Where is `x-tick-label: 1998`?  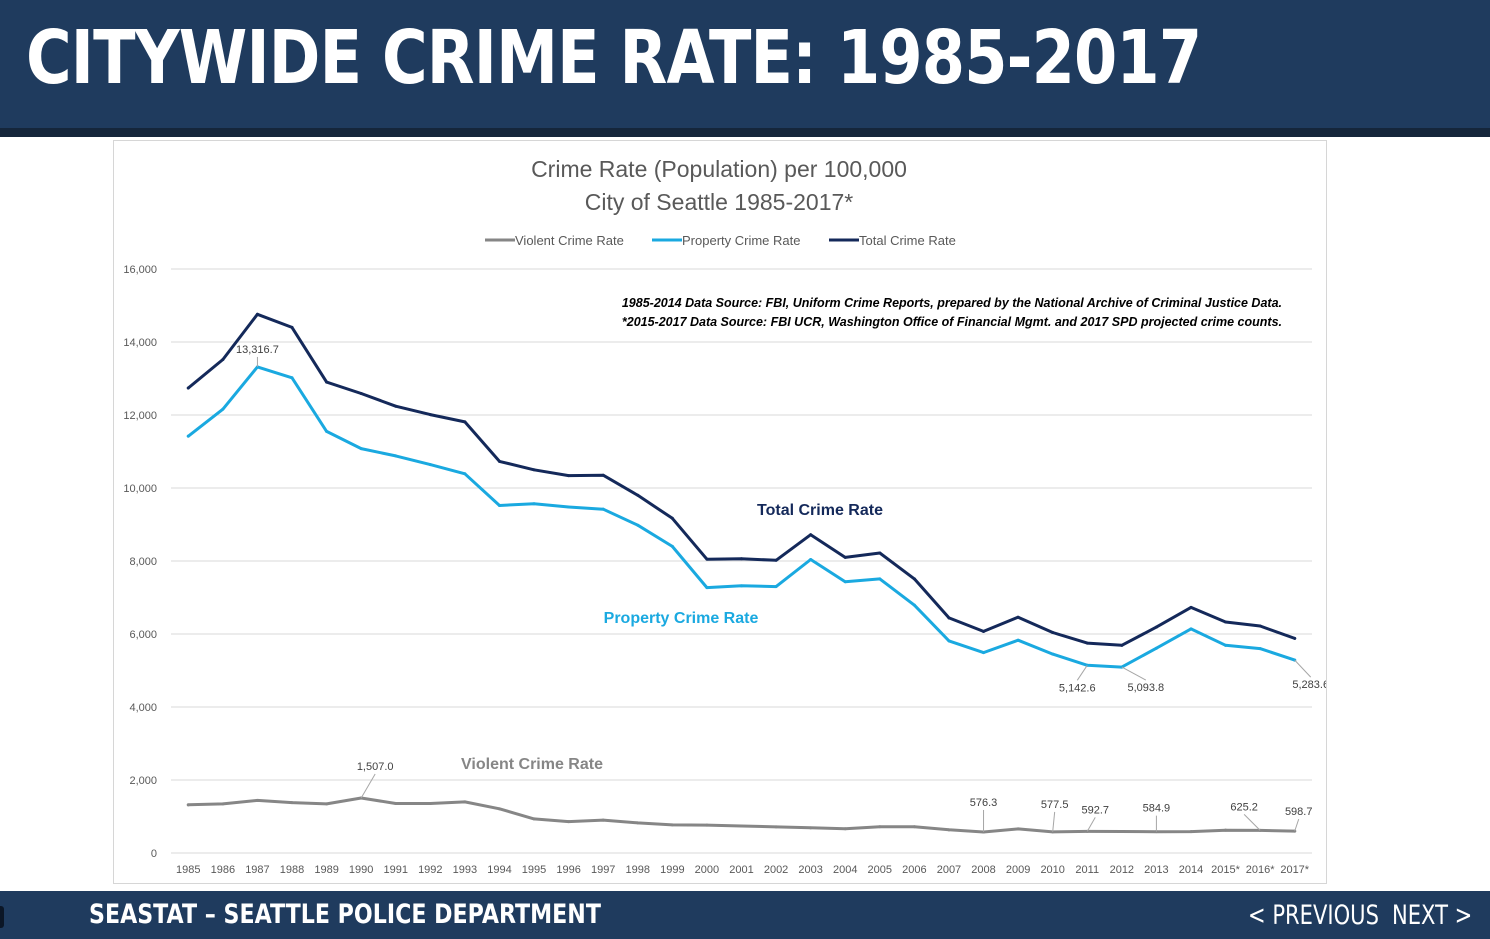 x-tick-label: 1998 is located at coordinates (638, 870).